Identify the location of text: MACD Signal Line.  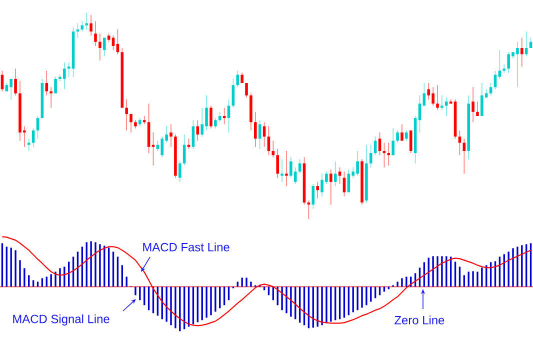
(61, 320).